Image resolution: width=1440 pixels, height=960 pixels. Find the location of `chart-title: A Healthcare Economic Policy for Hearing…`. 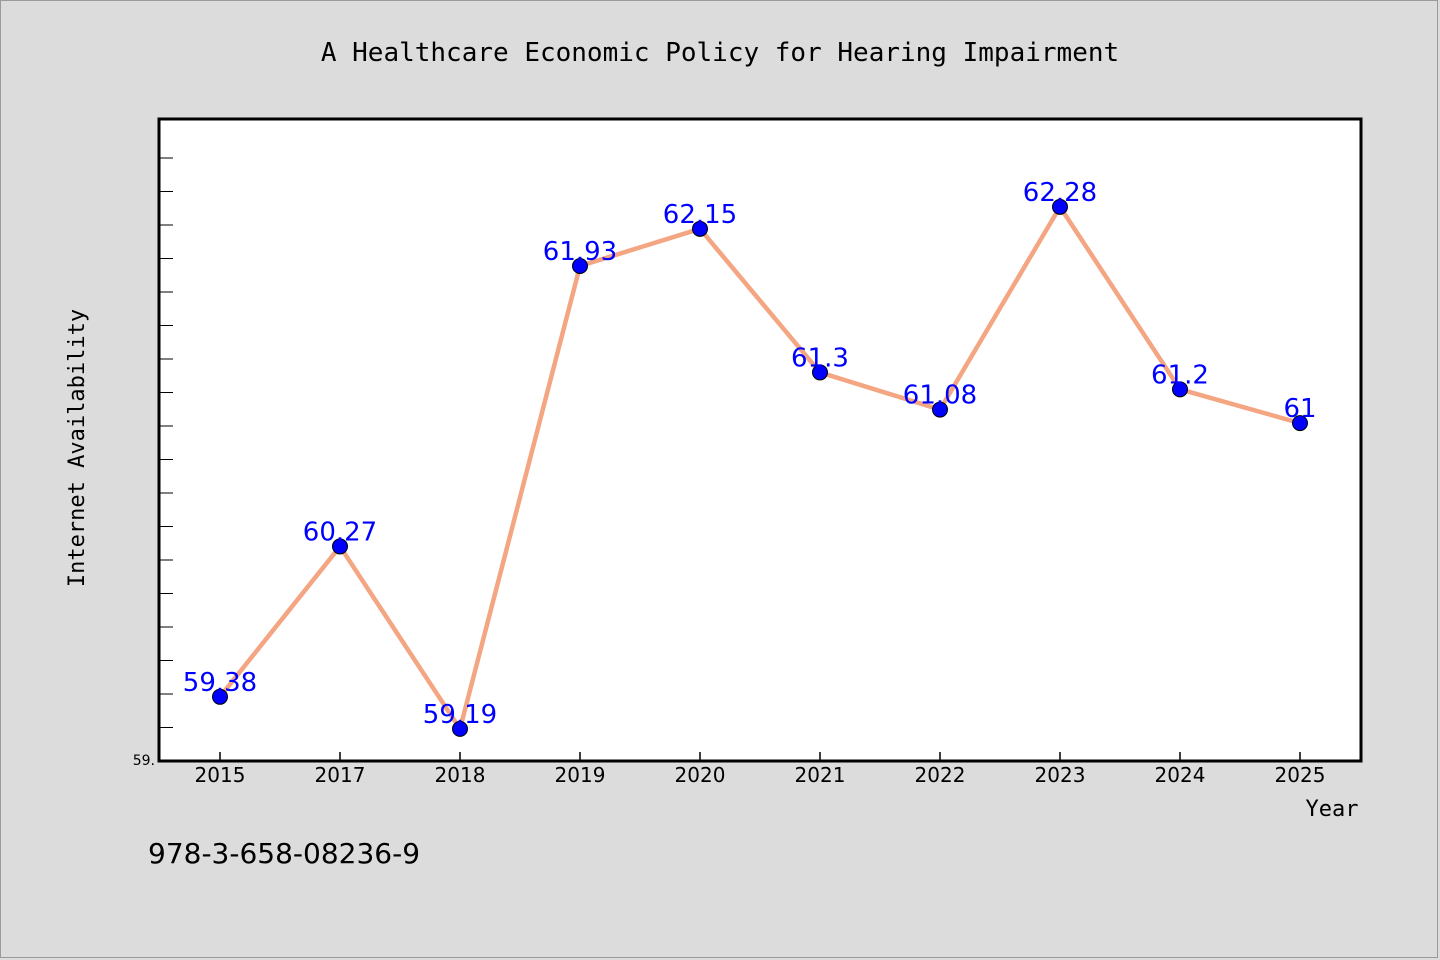

chart-title: A Healthcare Economic Policy for Hearing… is located at coordinates (720, 53).